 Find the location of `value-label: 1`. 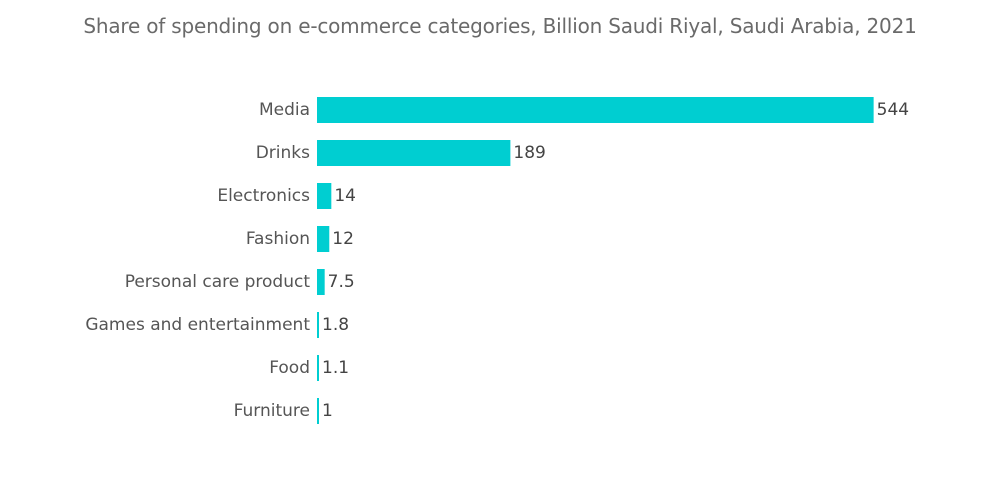

value-label: 1 is located at coordinates (327, 411).